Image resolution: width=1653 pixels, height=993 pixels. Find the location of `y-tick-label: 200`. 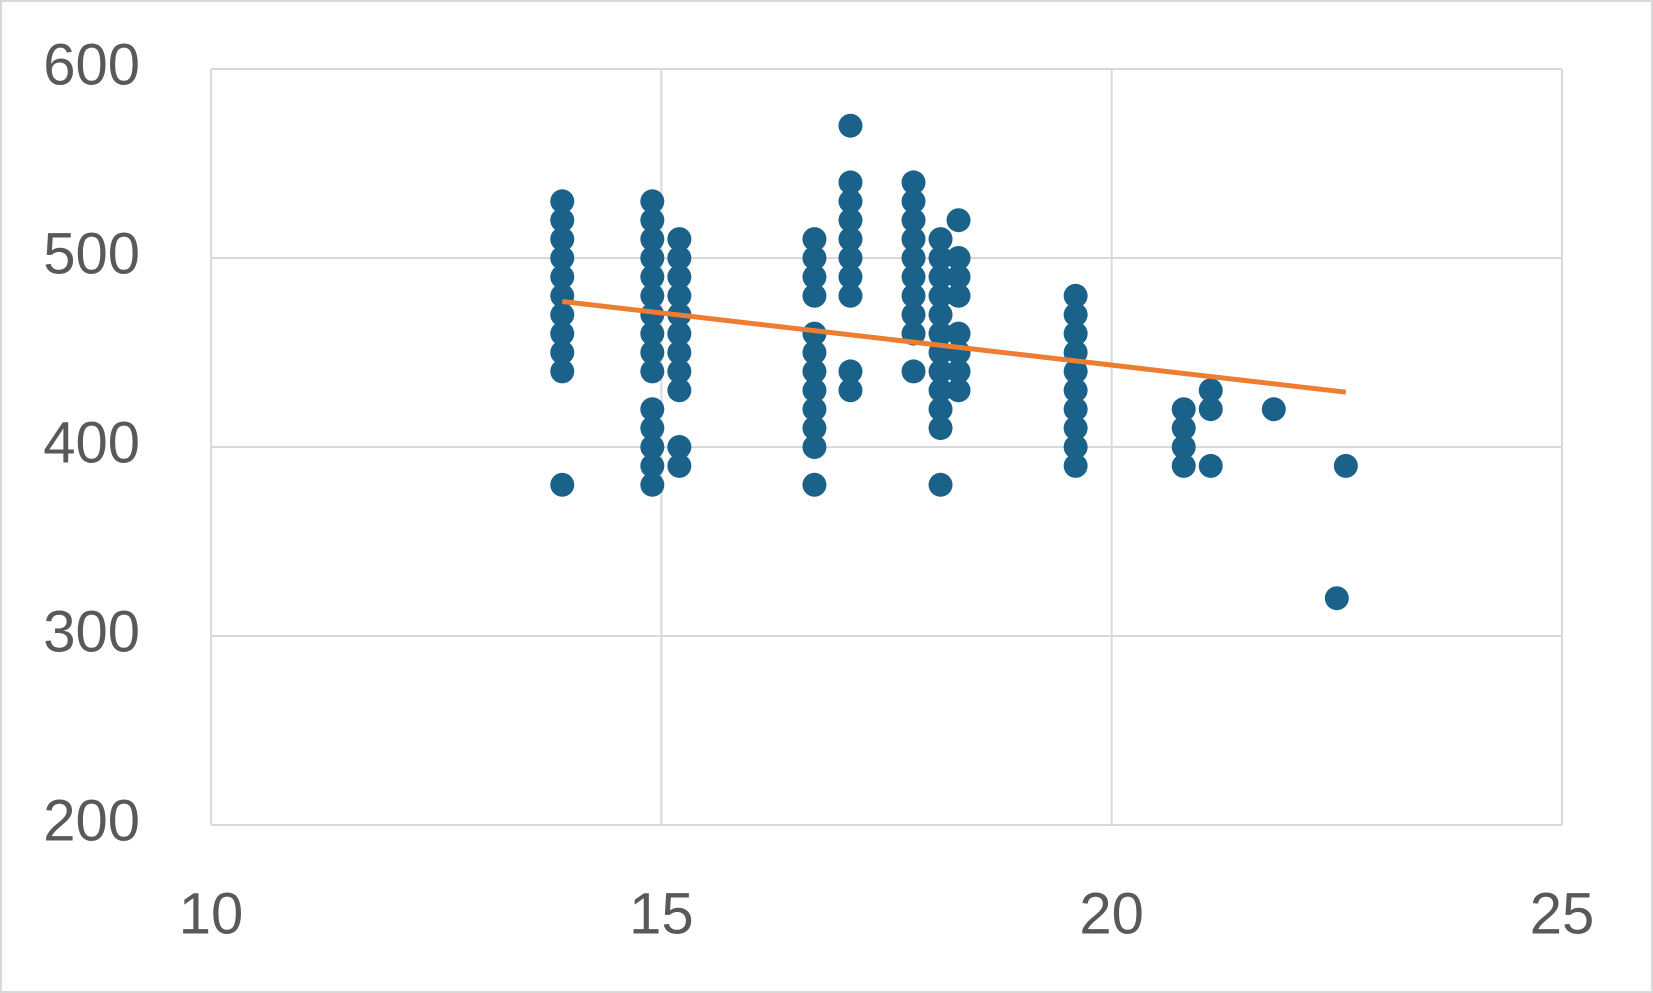

y-tick-label: 200 is located at coordinates (91, 820).